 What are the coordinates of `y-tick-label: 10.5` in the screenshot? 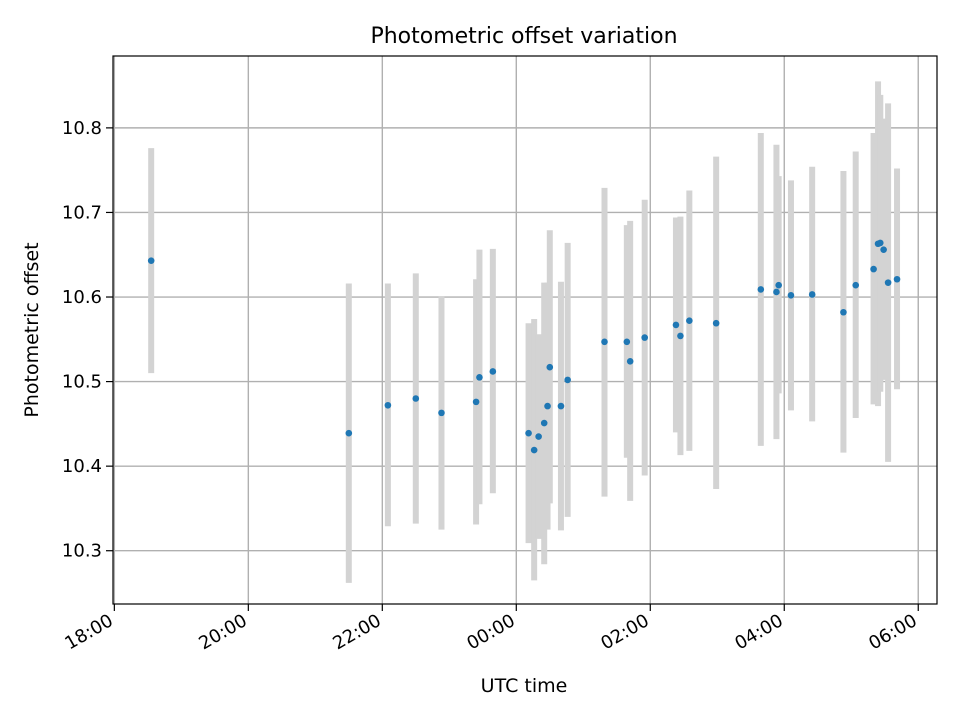 It's located at (82, 382).